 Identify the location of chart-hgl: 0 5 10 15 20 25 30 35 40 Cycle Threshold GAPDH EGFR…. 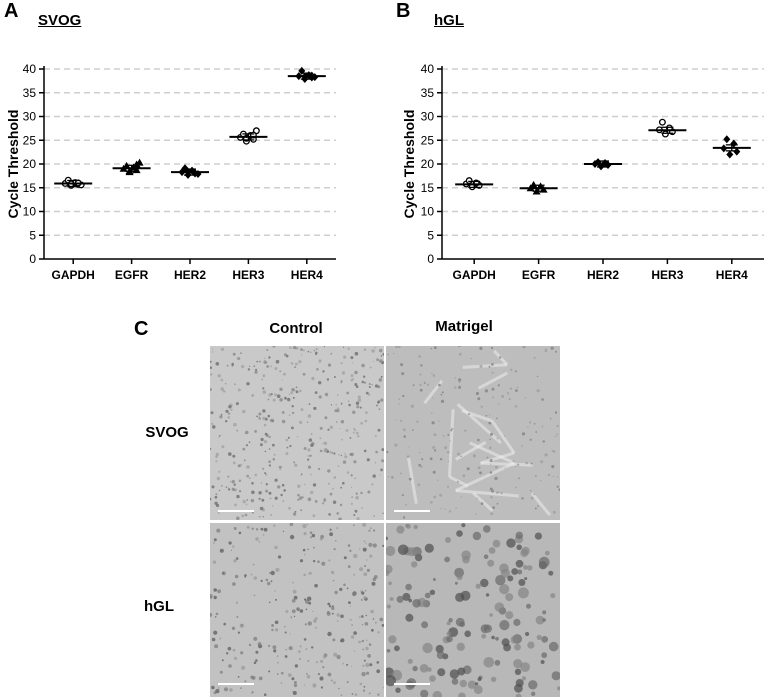
(582, 172).